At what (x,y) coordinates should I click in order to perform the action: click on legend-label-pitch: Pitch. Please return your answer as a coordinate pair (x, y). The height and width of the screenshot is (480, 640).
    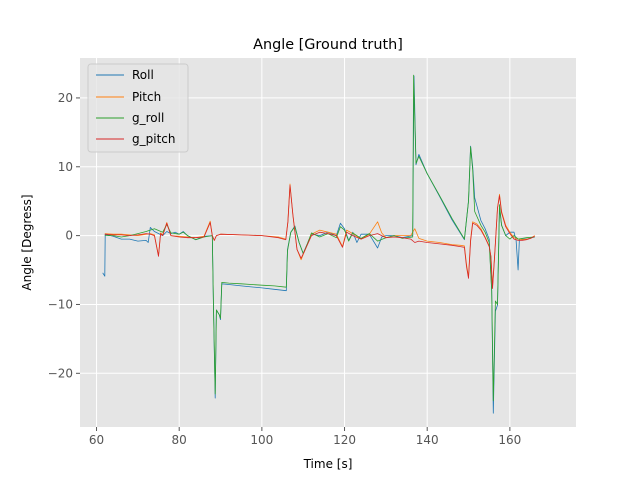
    Looking at the image, I should click on (146, 97).